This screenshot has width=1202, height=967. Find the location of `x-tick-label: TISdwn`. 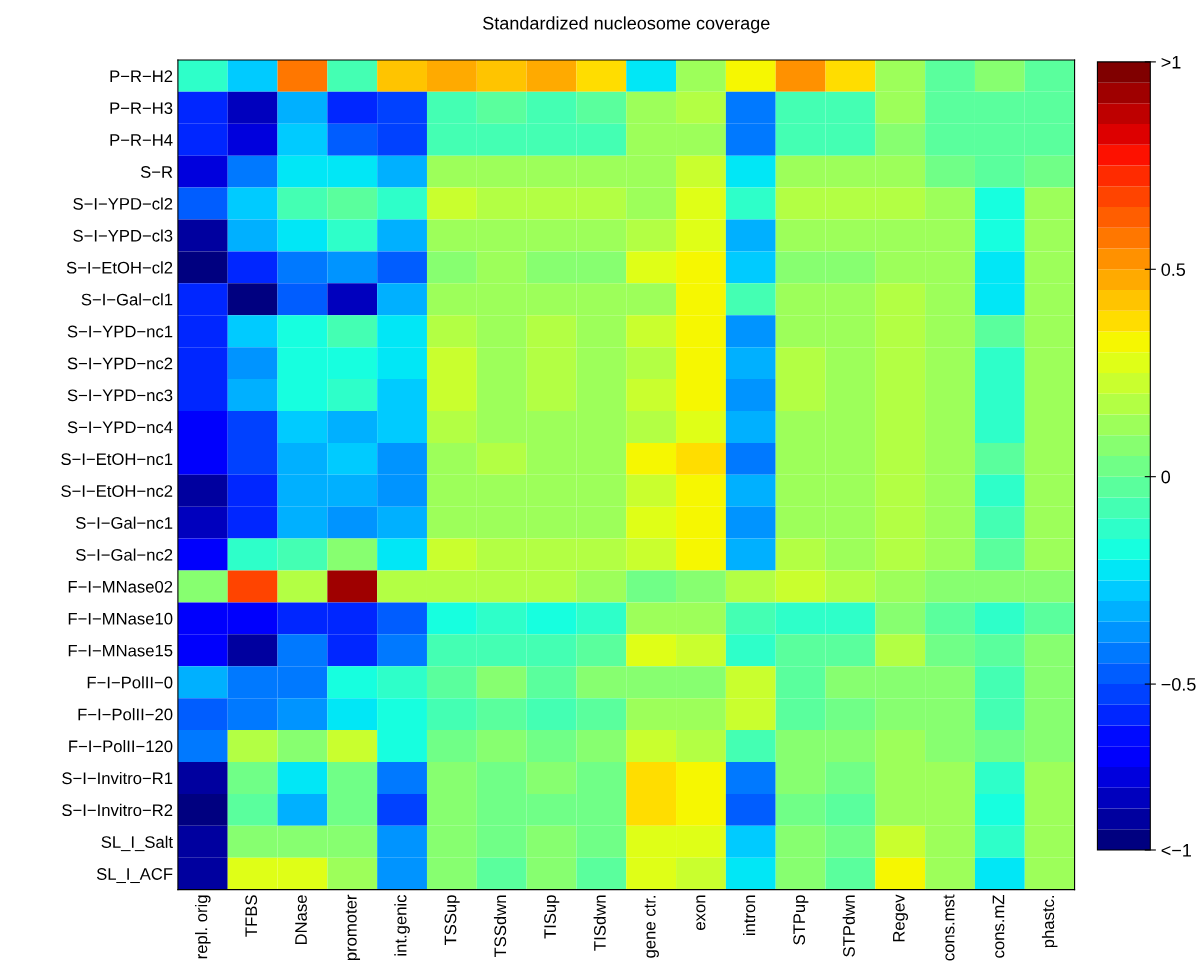

x-tick-label: TISdwn is located at coordinates (599, 923).